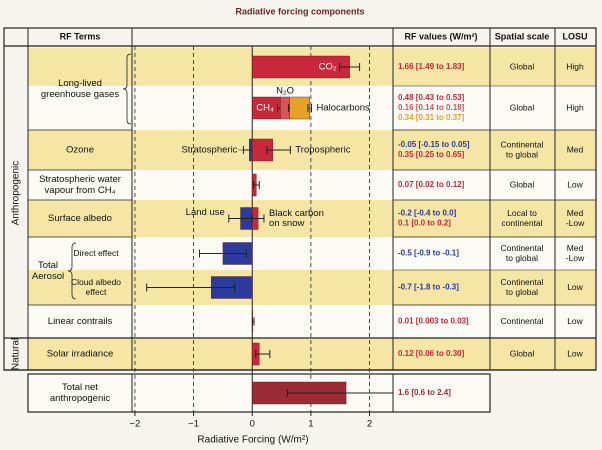 The width and height of the screenshot is (602, 450). Describe the element at coordinates (369, 424) in the screenshot. I see `x-tick-label: 2` at that location.